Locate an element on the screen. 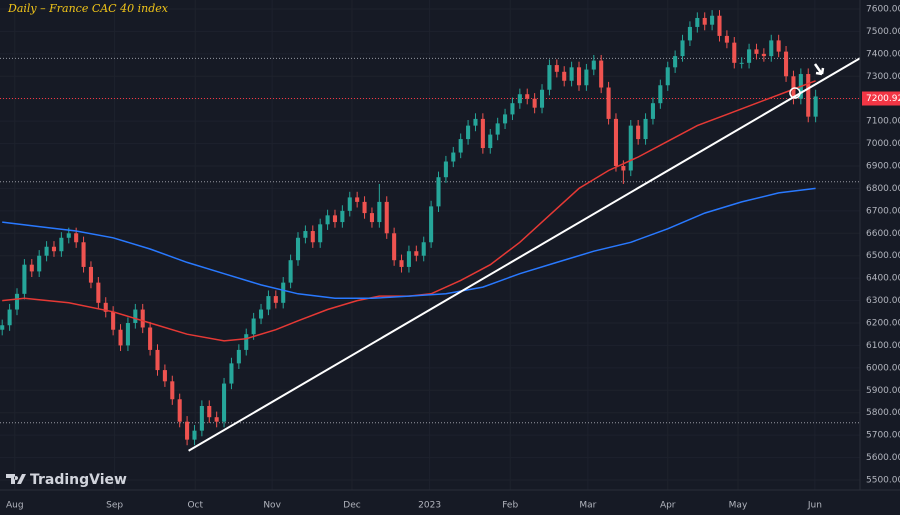 Image resolution: width=900 pixels, height=515 pixels. x-tick-label: Aug is located at coordinates (15, 506).